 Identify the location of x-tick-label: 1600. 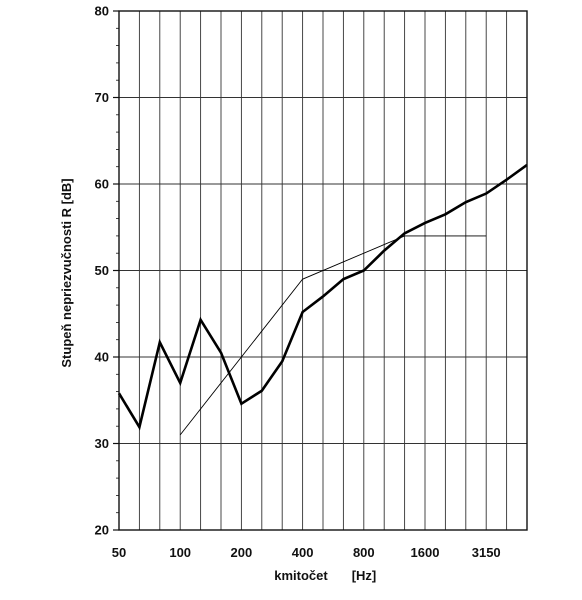
(425, 552).